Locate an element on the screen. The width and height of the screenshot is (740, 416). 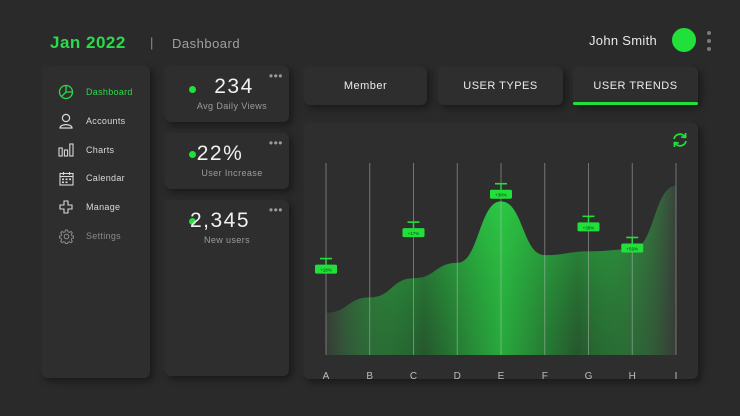
stat-label: New users is located at coordinates (227, 240).